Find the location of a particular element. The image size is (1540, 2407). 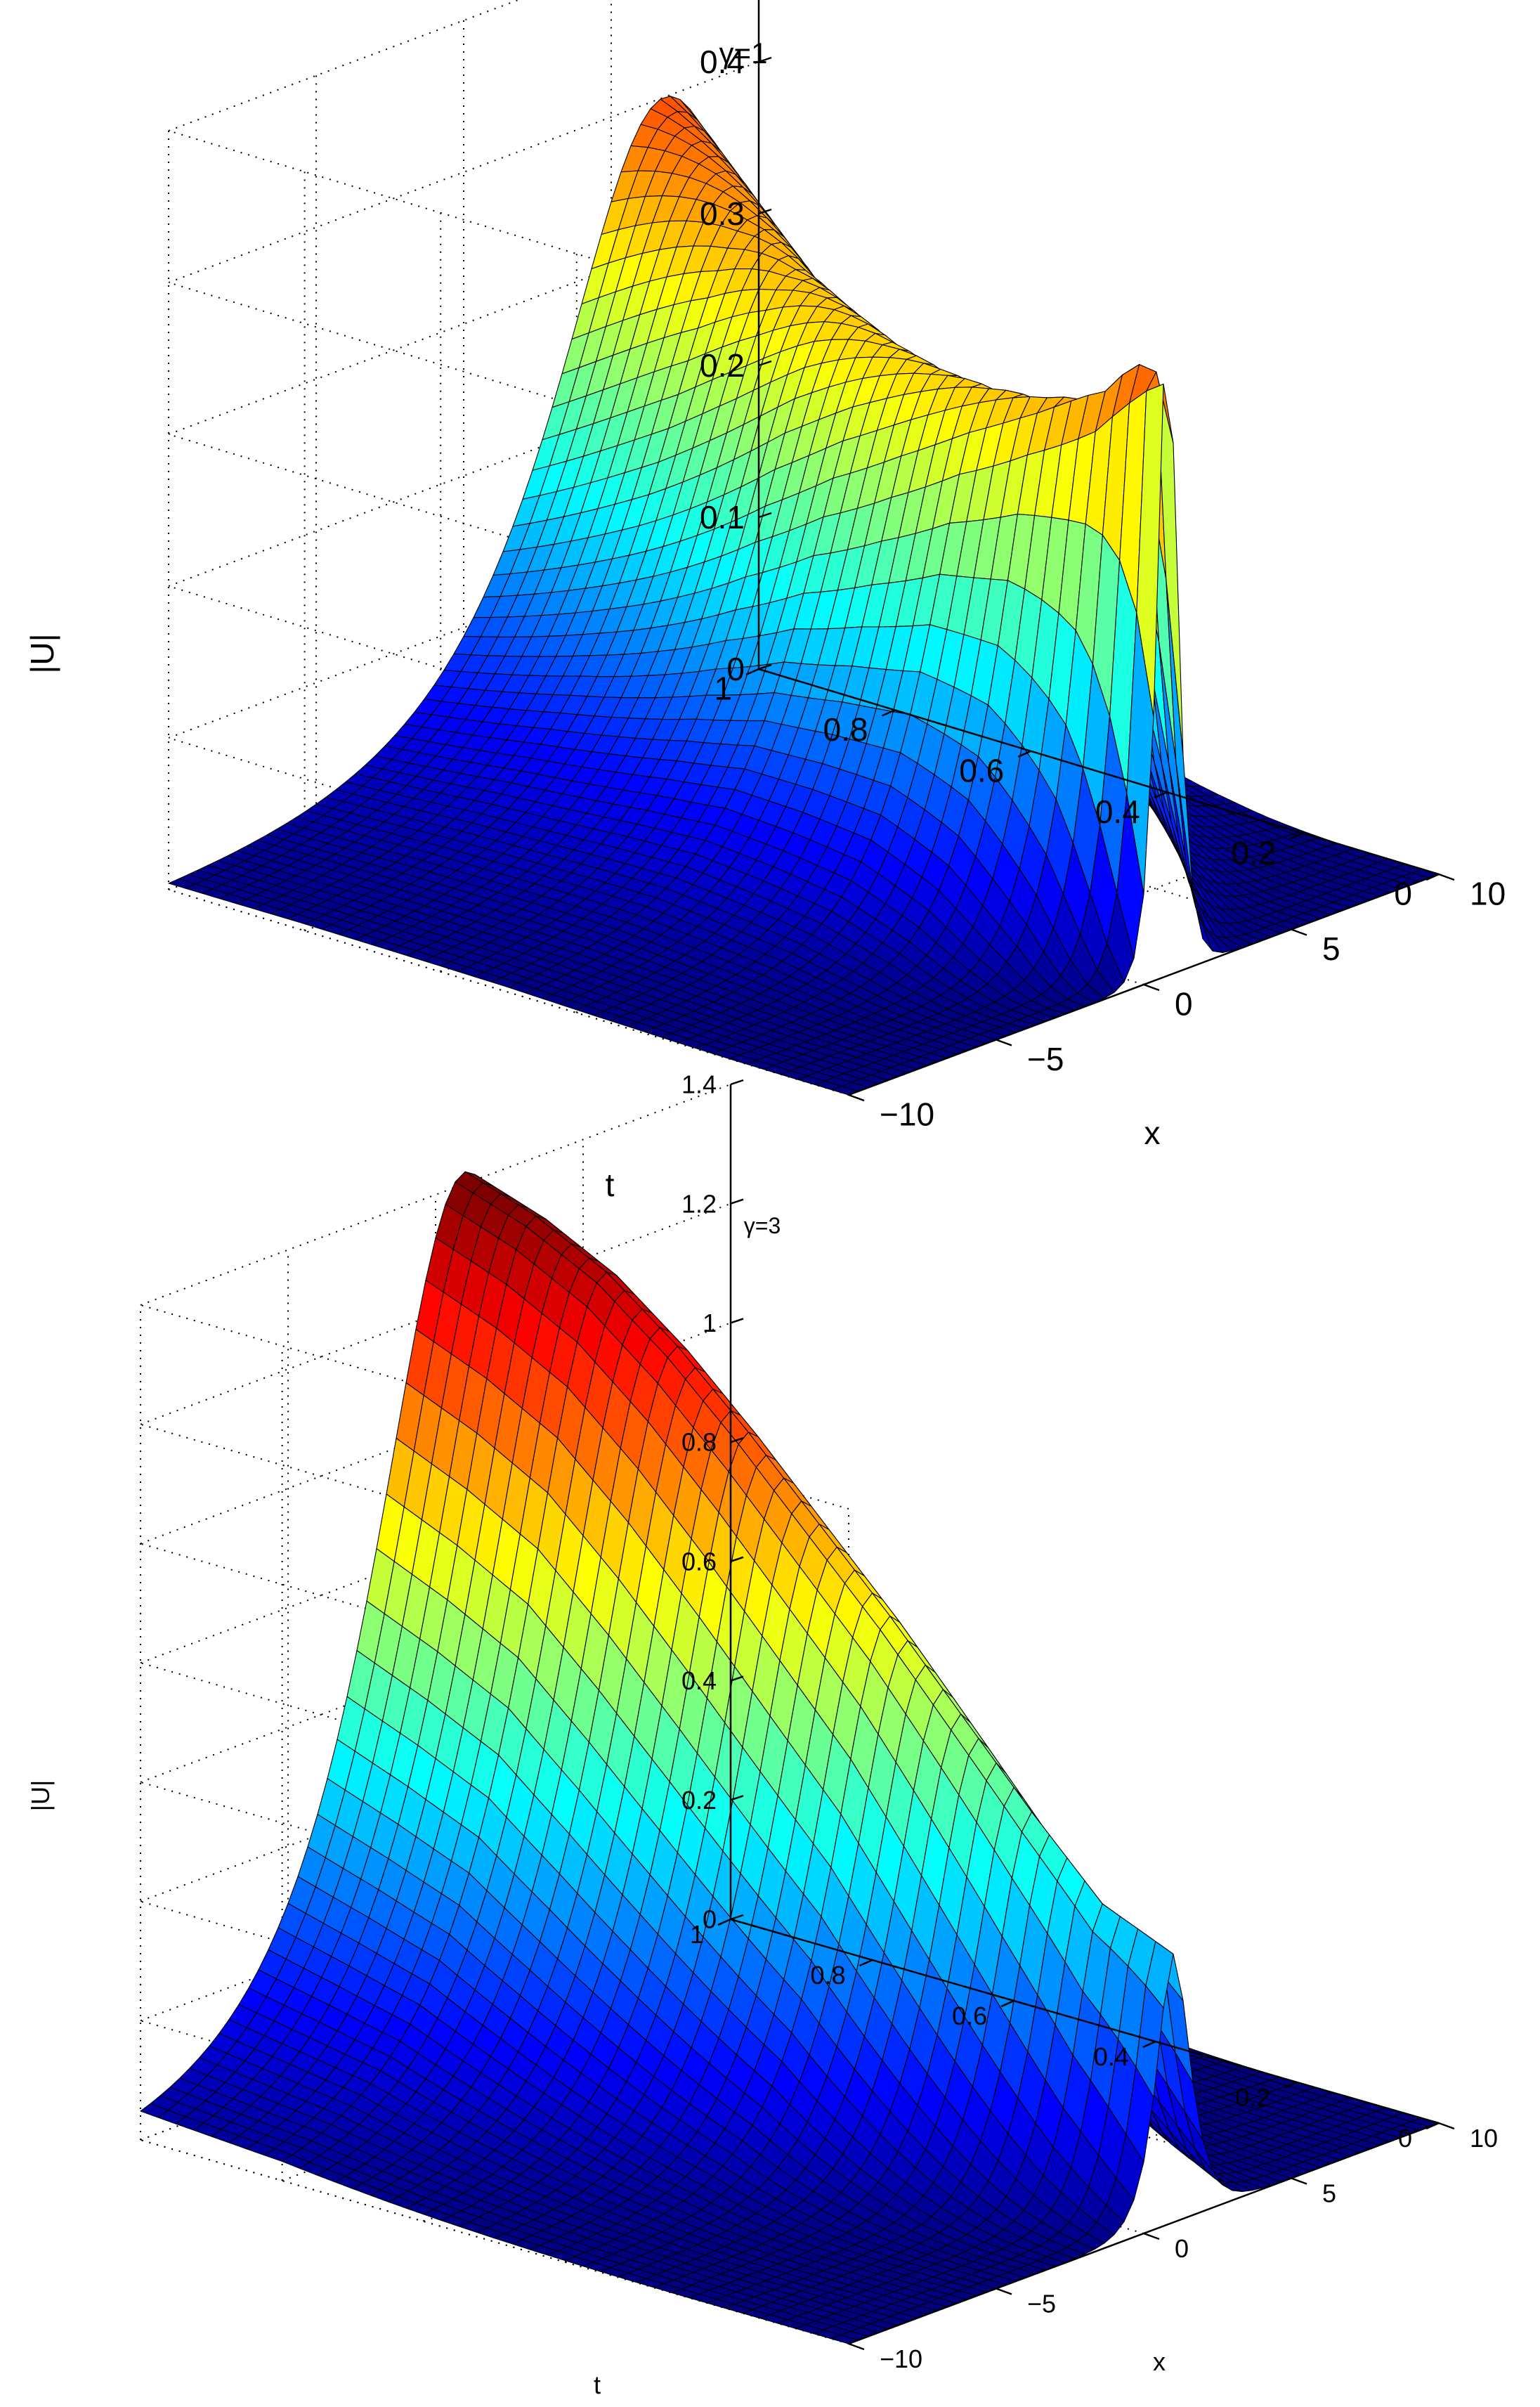

z-tick-label: 1 is located at coordinates (710, 1323).